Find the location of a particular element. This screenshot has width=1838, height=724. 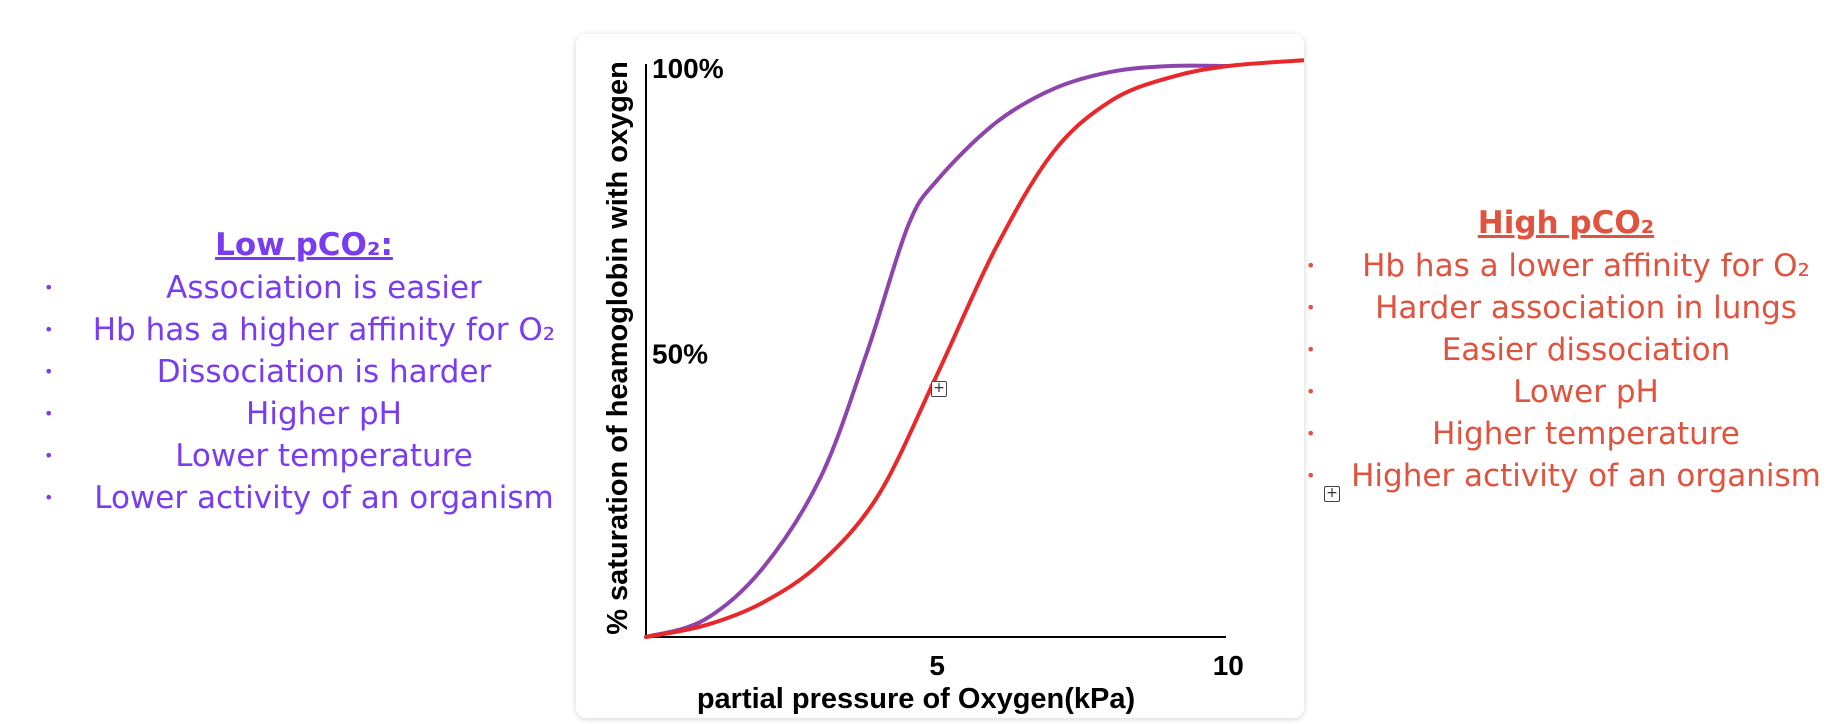

list-item: Association is easier is located at coordinates (304, 288).